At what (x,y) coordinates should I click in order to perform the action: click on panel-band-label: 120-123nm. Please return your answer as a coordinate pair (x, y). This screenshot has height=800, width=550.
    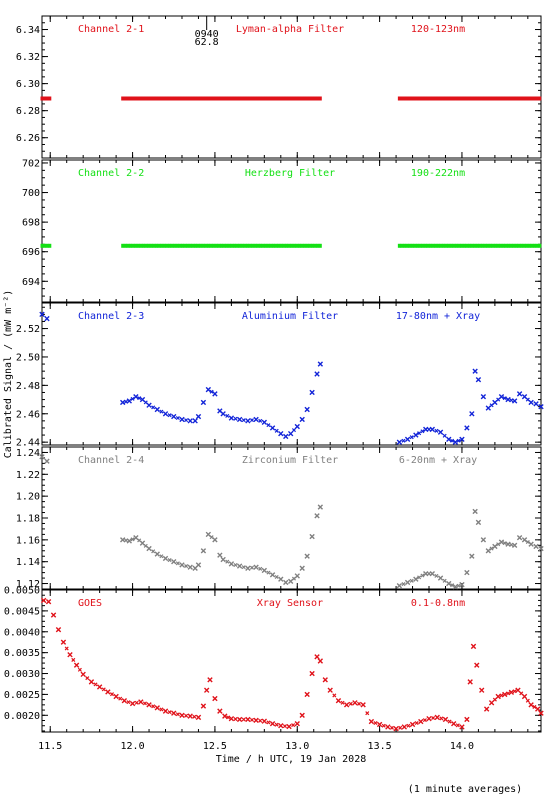
    Looking at the image, I should click on (438, 29).